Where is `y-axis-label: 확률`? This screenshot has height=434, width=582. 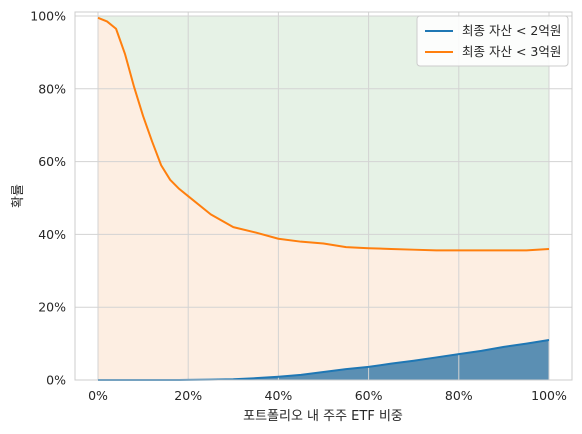 y-axis-label: 확률 is located at coordinates (18, 196).